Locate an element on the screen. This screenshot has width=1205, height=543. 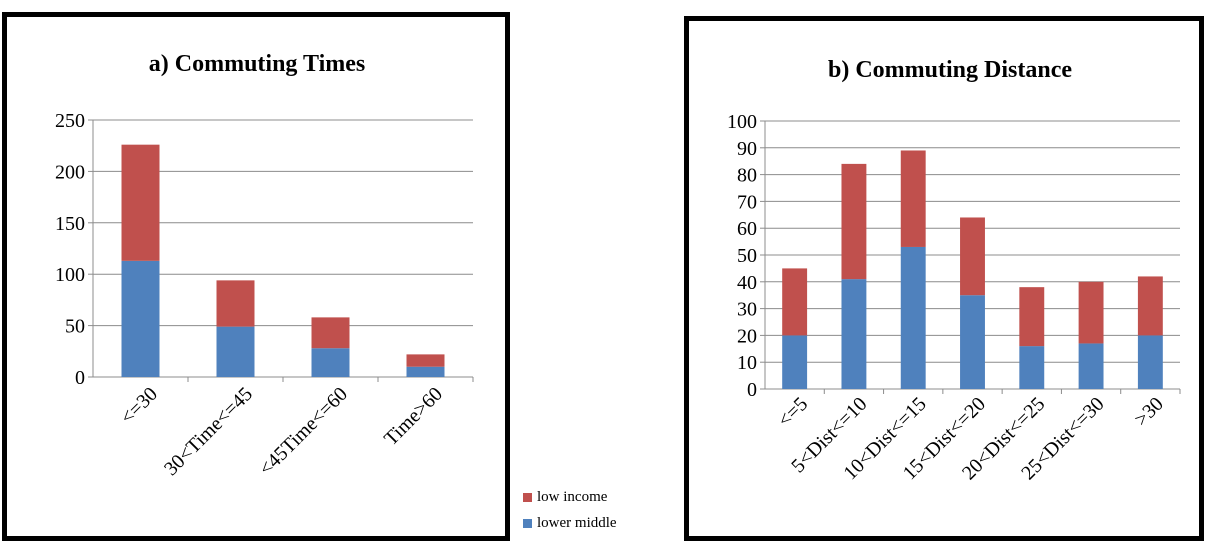
y-tick-label-90: 90 is located at coordinates (747, 149).